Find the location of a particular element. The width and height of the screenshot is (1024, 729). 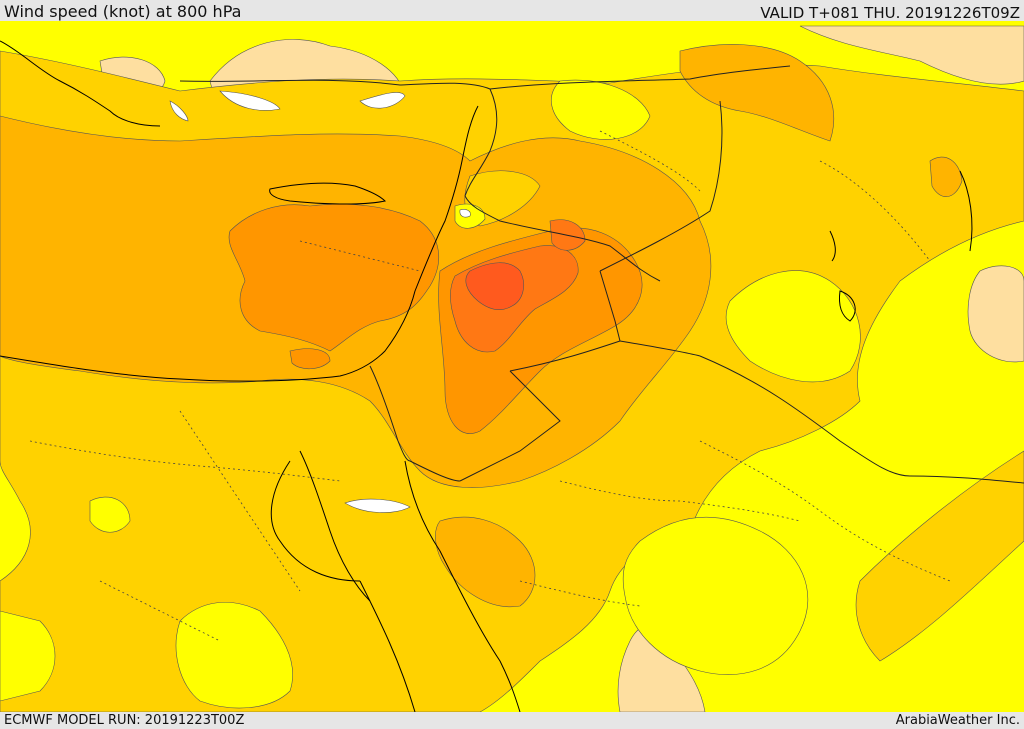

credit: ArabiaWeather Inc. is located at coordinates (957, 720).